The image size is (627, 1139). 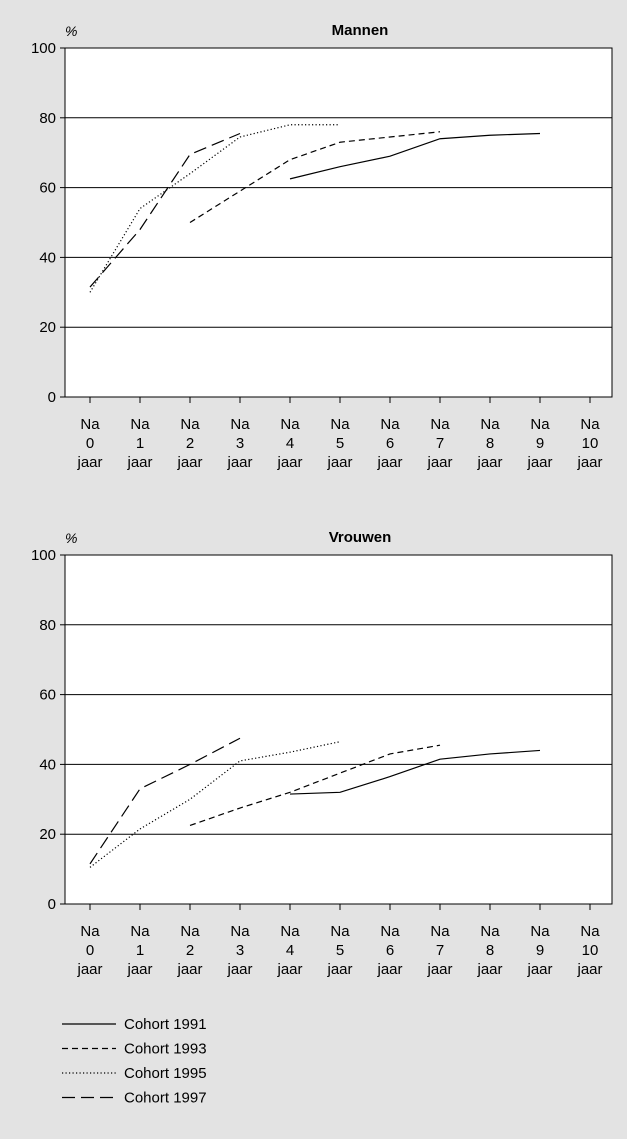 I want to click on chart-title: Vrouwen, so click(x=360, y=537).